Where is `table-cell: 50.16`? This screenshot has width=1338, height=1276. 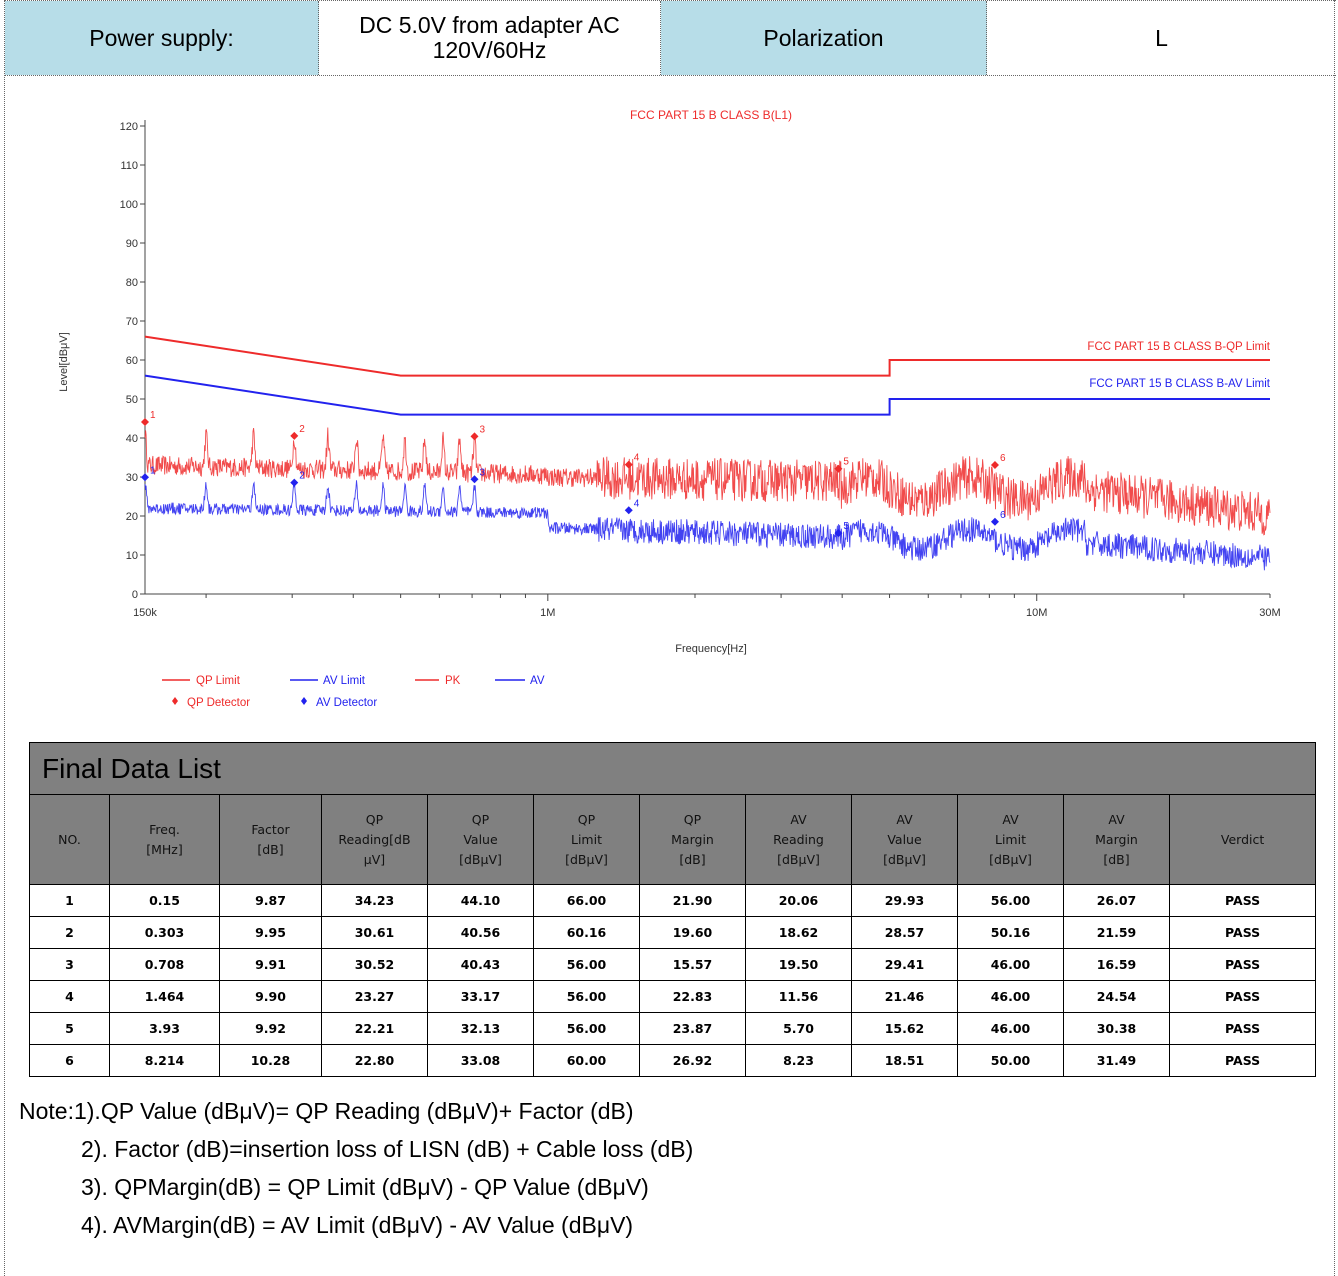
table-cell: 50.16 is located at coordinates (1010, 932).